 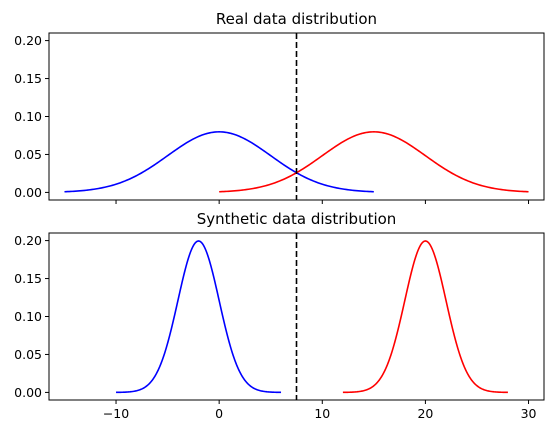 What do you see at coordinates (529, 413) in the screenshot?
I see `x-tick-label: 30` at bounding box center [529, 413].